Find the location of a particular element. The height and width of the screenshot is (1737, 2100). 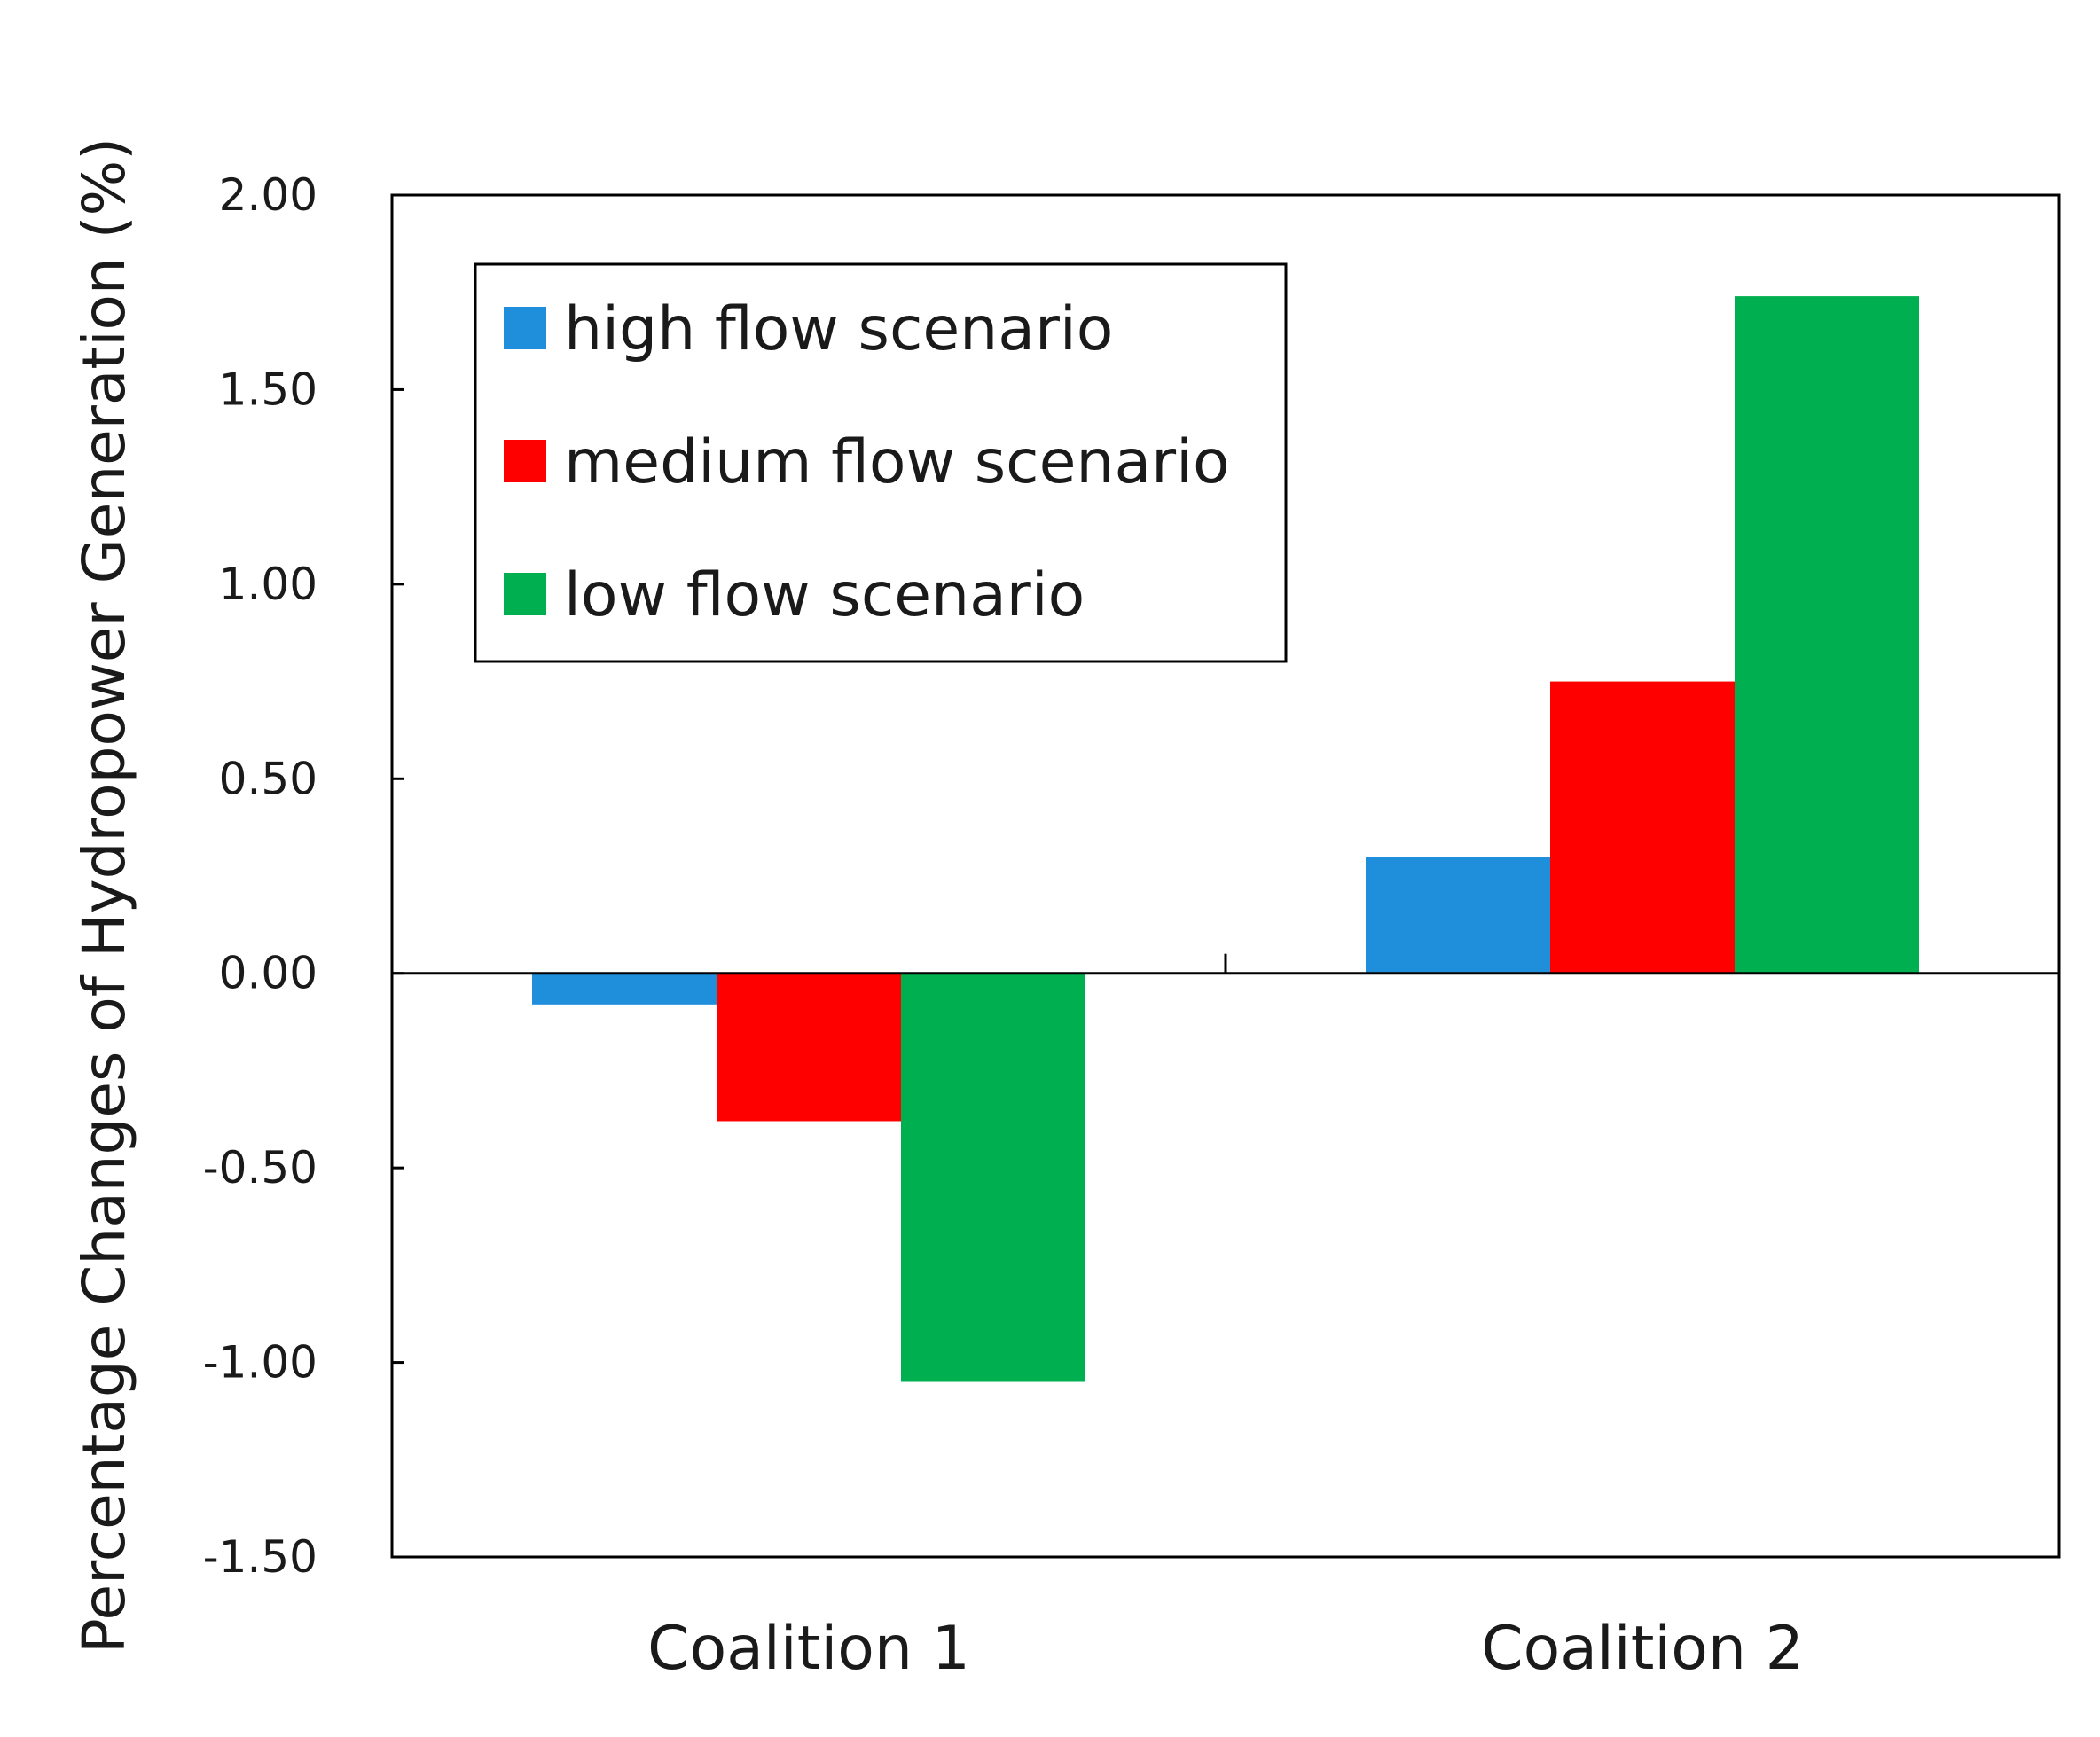

x-axis-categories: Coalition 1 Coalition 2 is located at coordinates (1225, 1649).